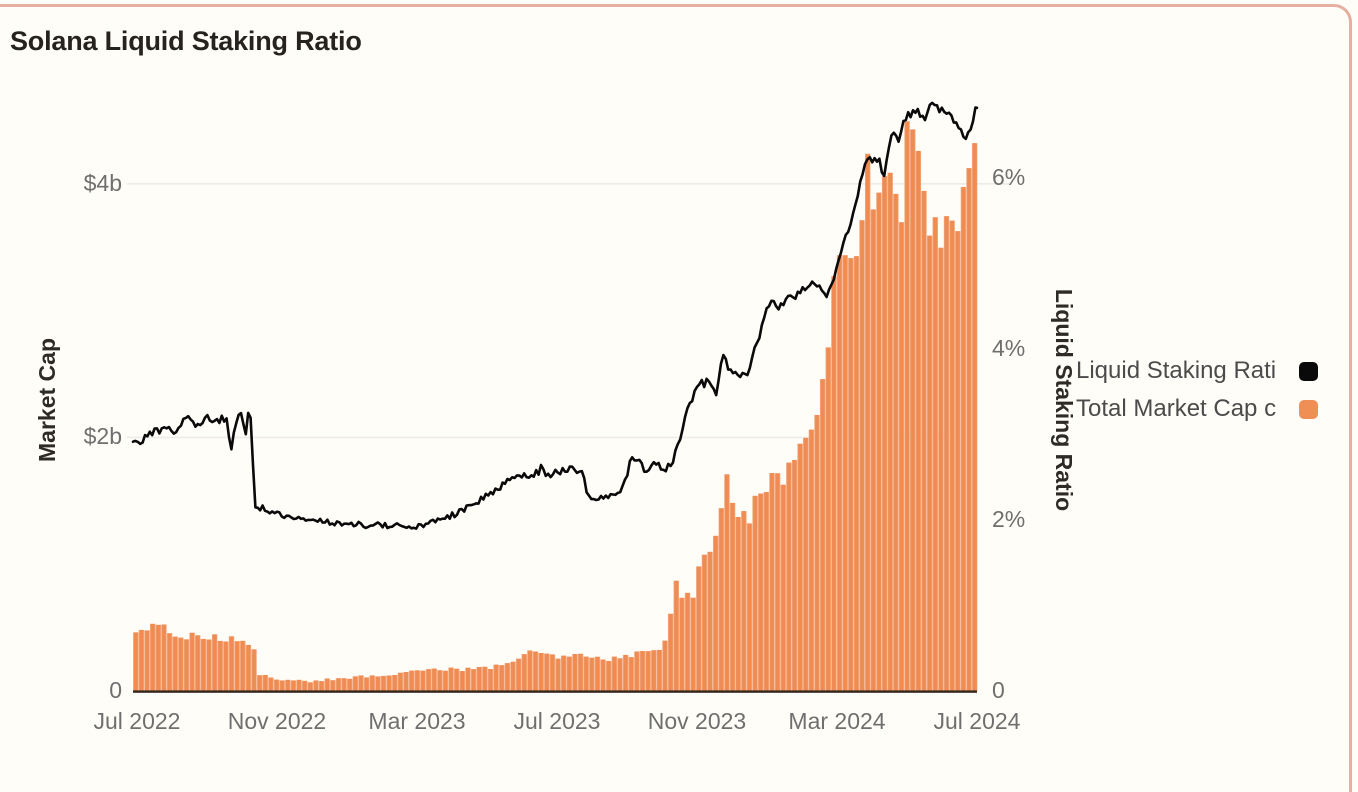  I want to click on page-title: Solana Liquid Staking Ratio, so click(186, 41).